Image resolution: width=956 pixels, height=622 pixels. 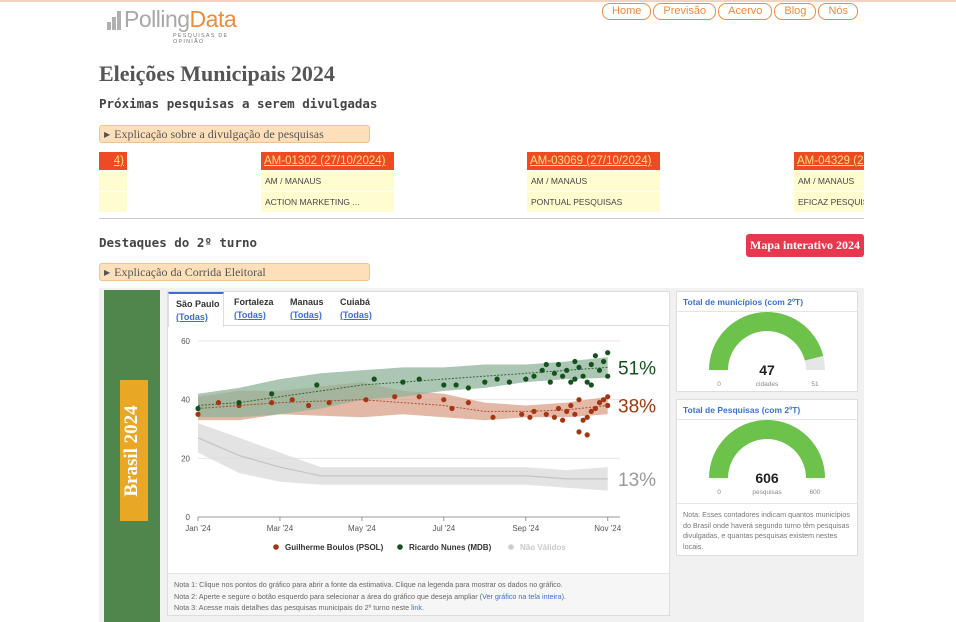 What do you see at coordinates (537, 547) in the screenshot?
I see `legend-item-nao-validos: Não Válidos` at bounding box center [537, 547].